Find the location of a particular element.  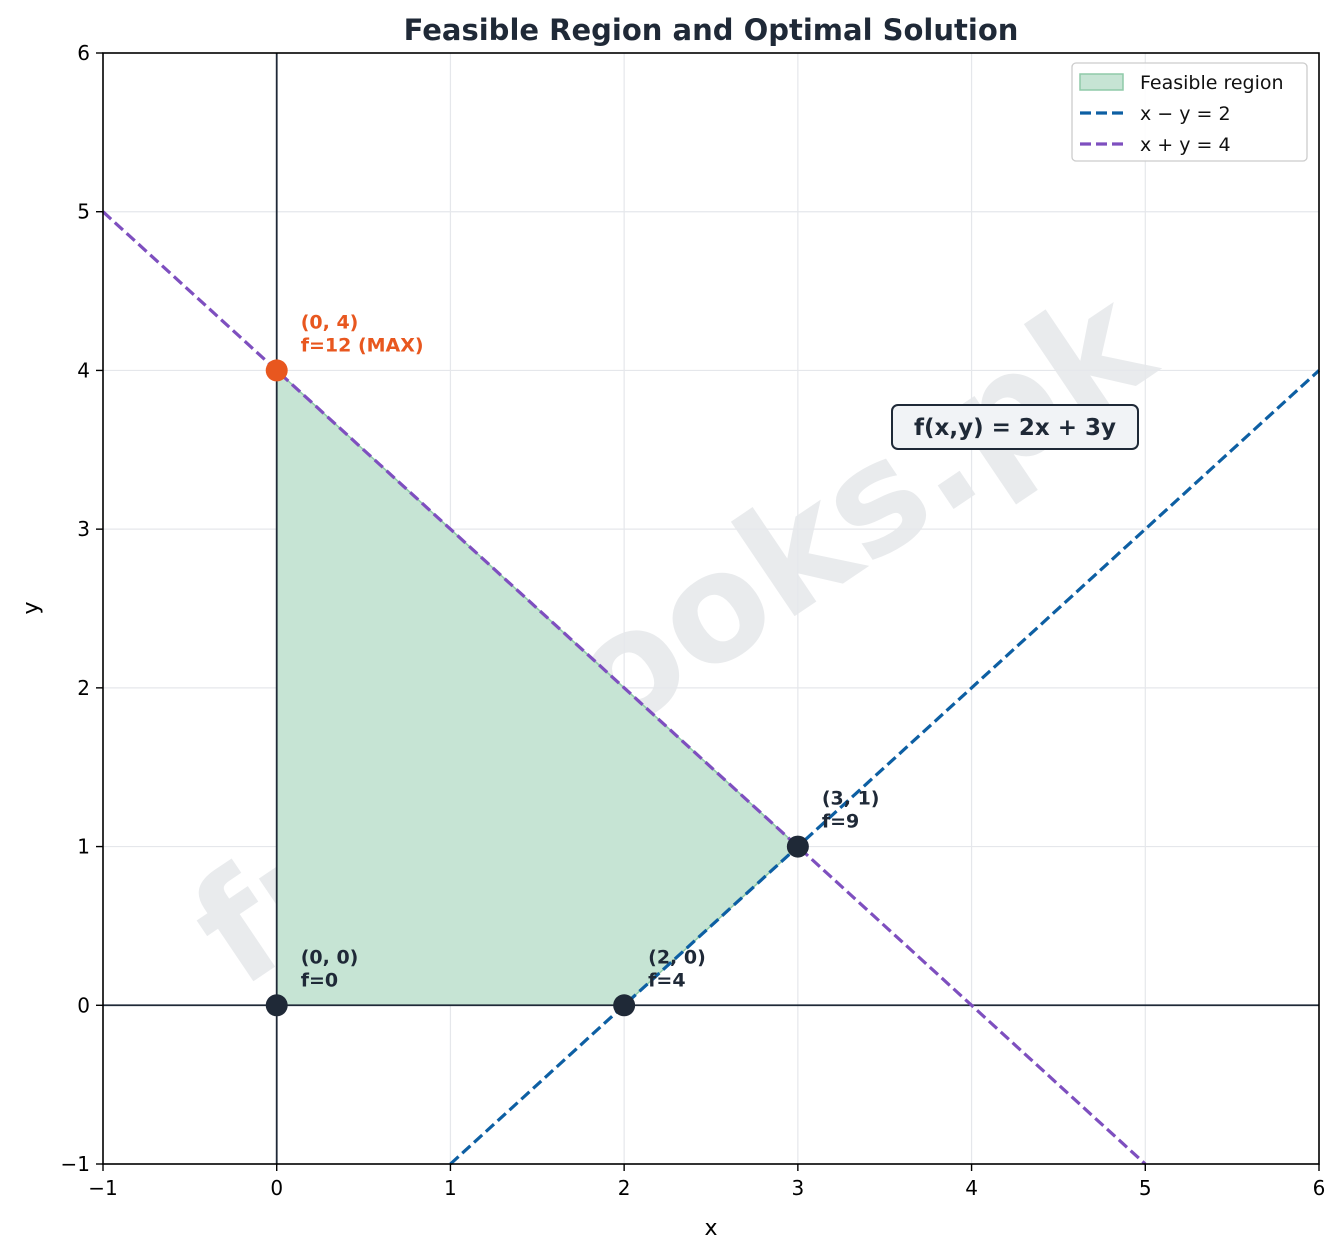

legend: Feasible region x − y = 2 x + y = 4 is located at coordinates (1189, 112).